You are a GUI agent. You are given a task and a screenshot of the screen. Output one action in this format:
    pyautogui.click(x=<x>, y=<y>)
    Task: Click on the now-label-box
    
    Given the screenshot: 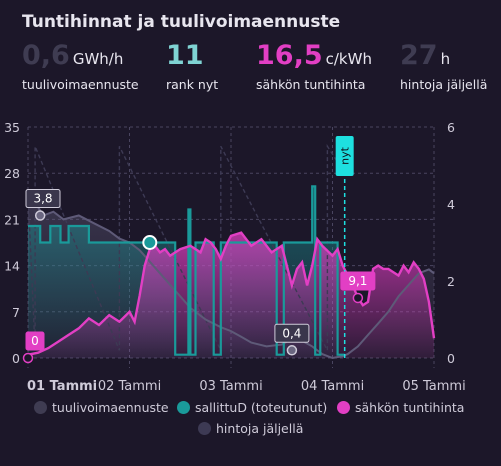 What is the action you would take?
    pyautogui.click(x=344, y=156)
    